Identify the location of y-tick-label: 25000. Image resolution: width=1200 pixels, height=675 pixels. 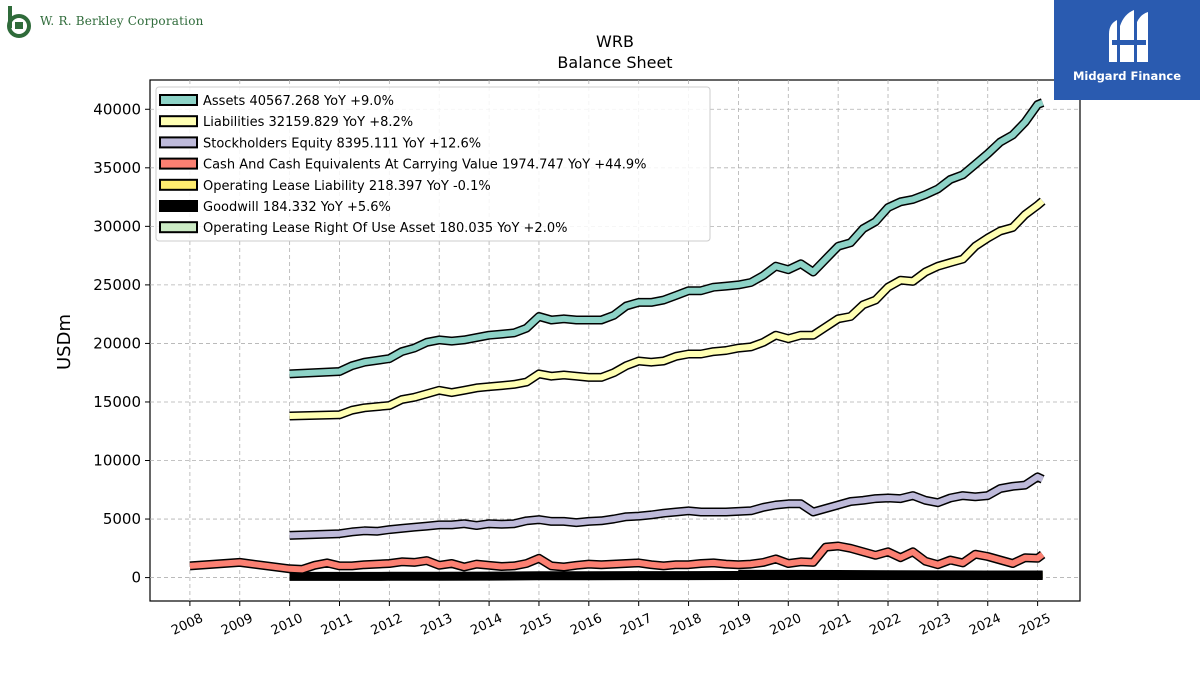
(117, 285).